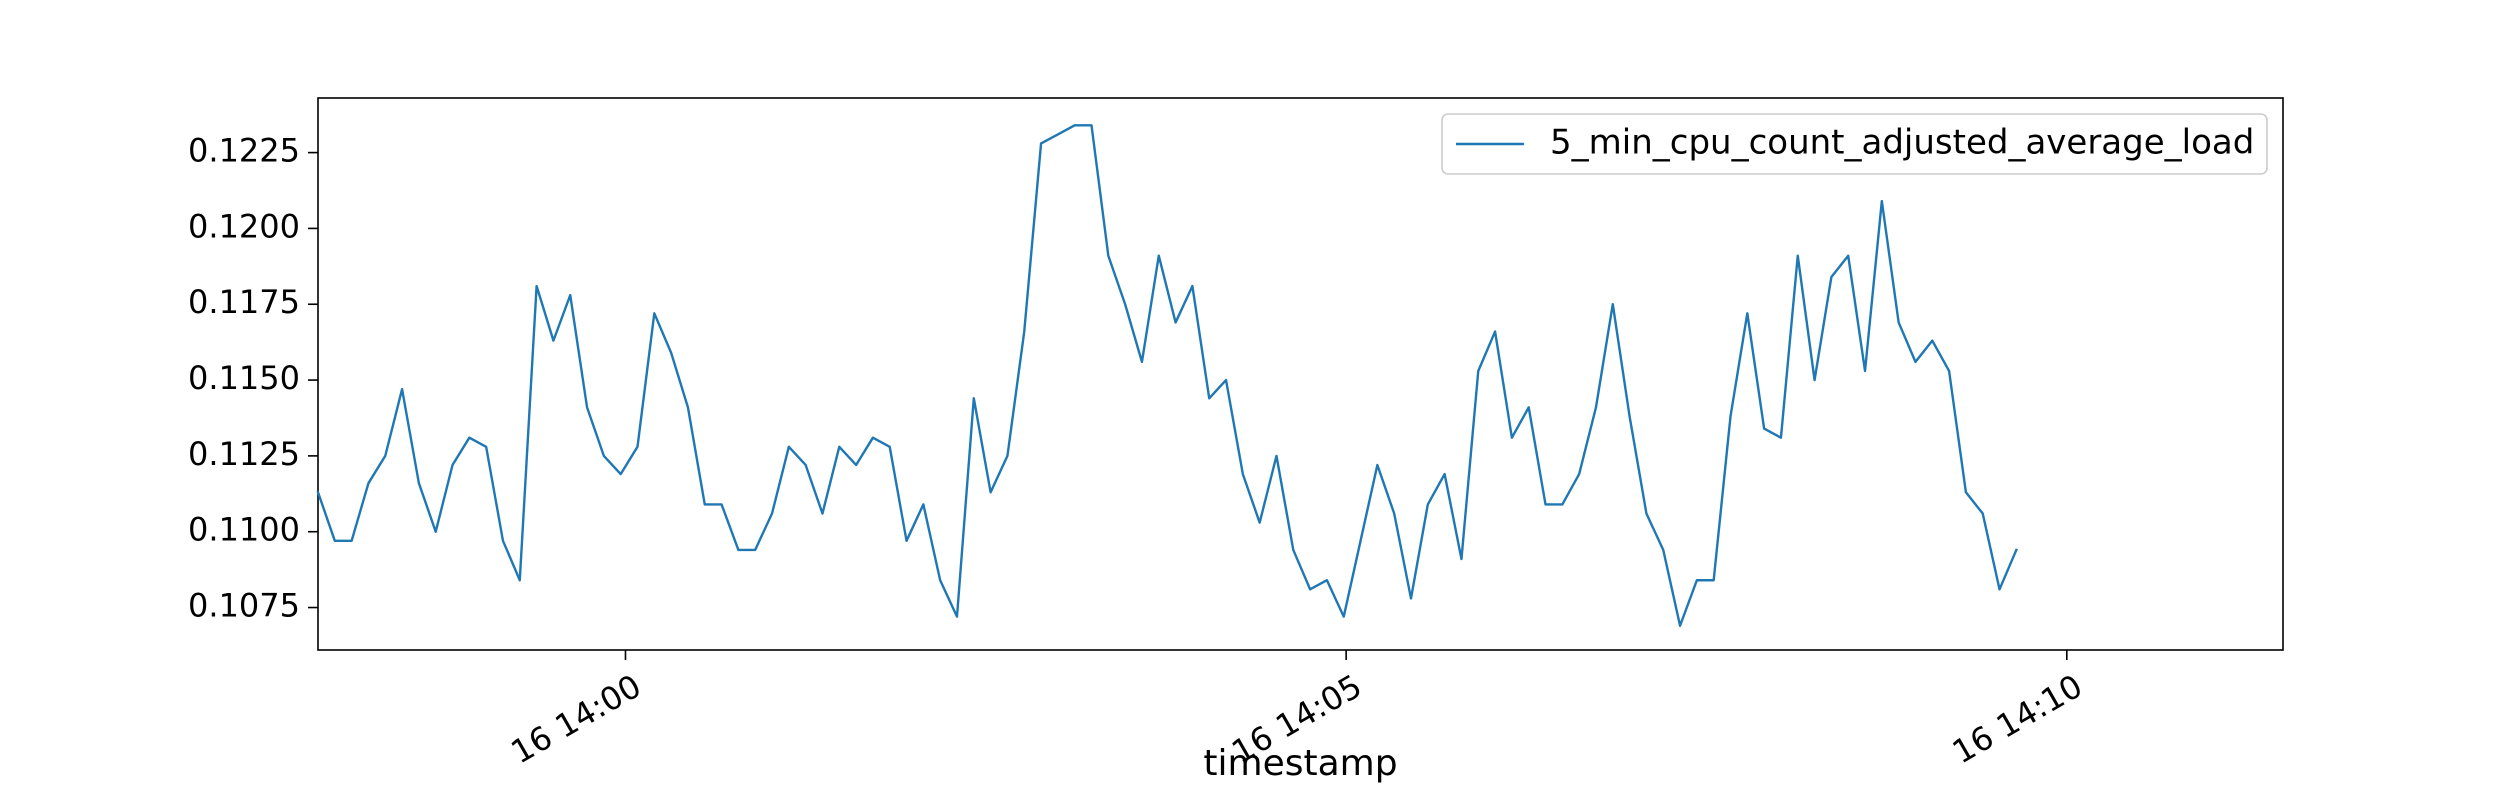 This screenshot has height=800, width=2500. I want to click on x-axis-label: timestamp, so click(1300, 763).